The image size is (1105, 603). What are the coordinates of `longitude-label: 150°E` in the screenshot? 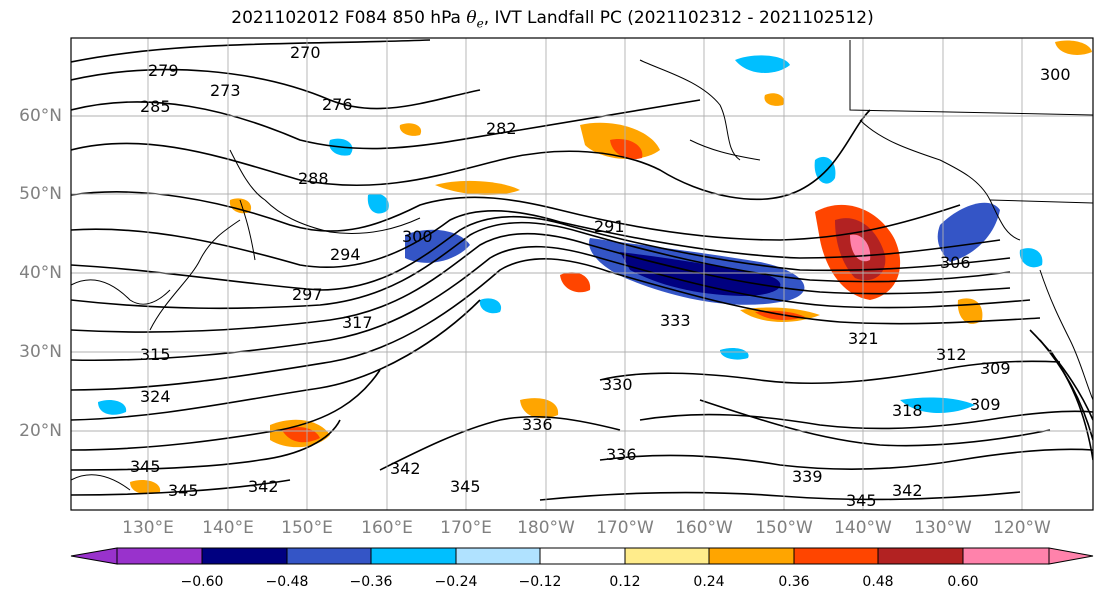 It's located at (307, 528).